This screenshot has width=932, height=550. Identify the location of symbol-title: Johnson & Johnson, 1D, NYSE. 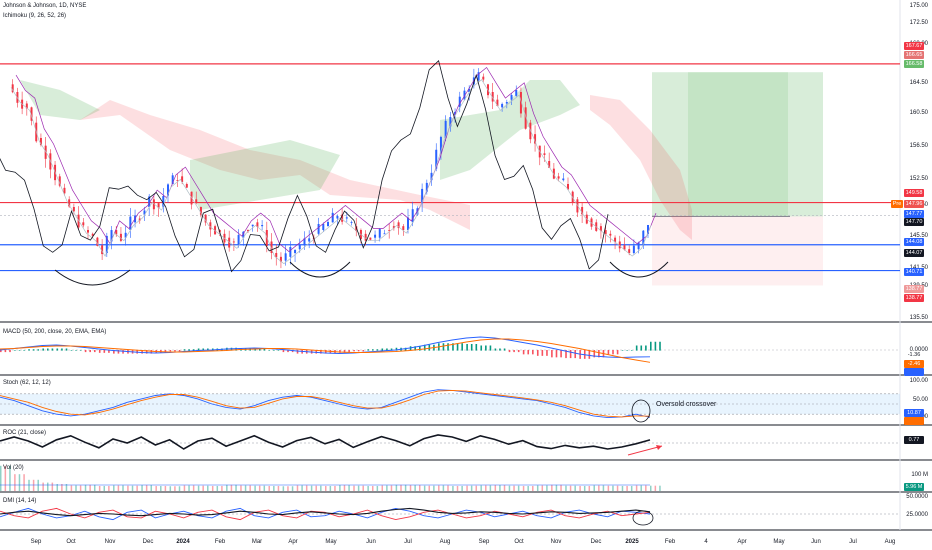
(45, 6).